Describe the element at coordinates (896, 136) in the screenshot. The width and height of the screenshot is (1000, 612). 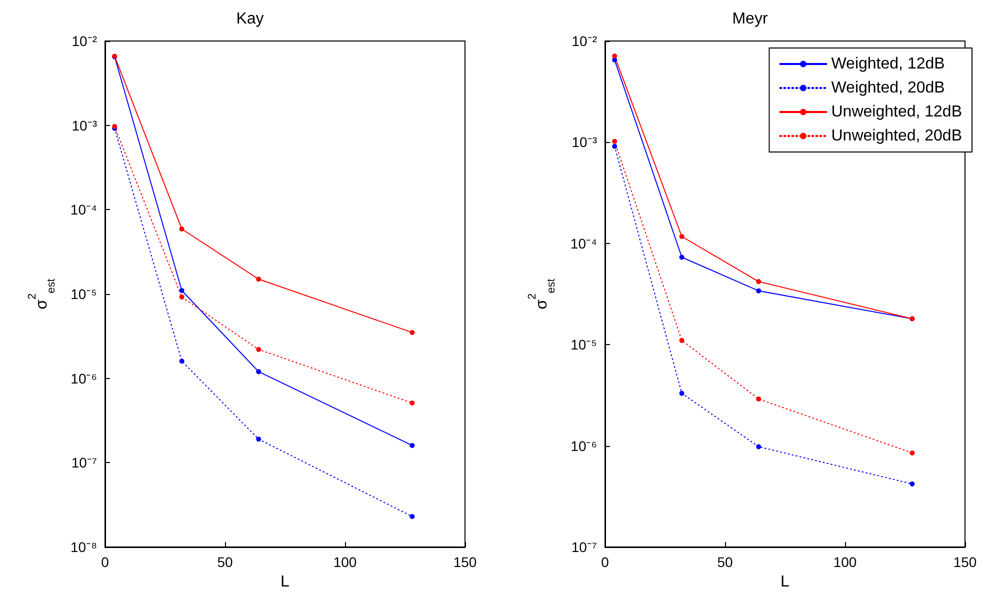
I see `legend-label: Unweighted, 20dB` at that location.